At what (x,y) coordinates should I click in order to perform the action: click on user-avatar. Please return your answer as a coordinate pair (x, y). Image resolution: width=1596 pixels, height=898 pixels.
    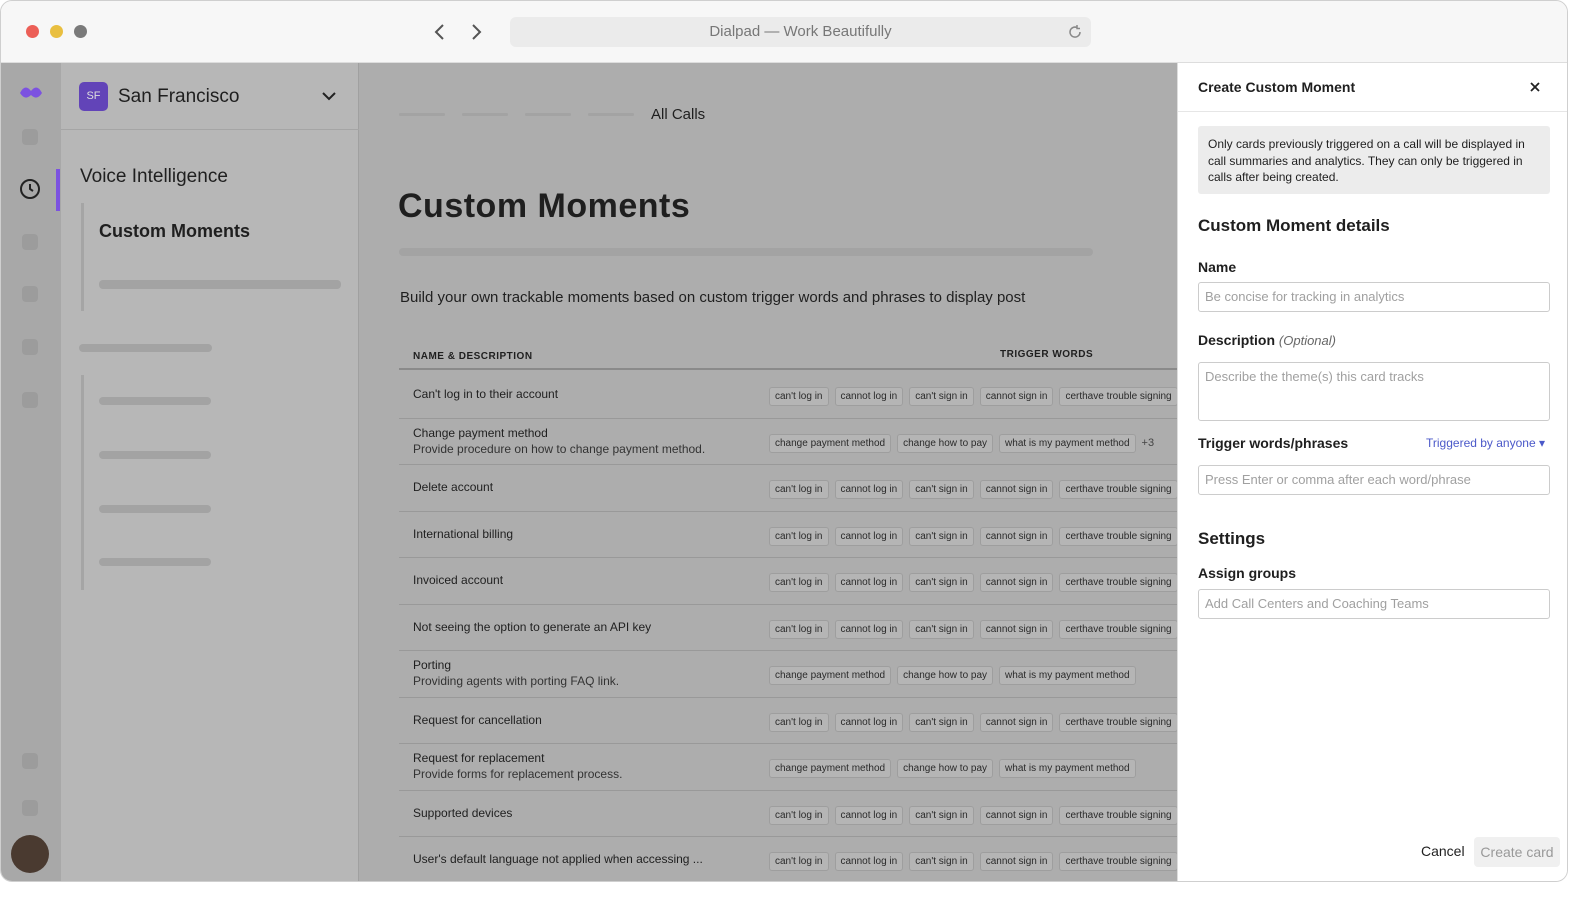
    Looking at the image, I should click on (30, 854).